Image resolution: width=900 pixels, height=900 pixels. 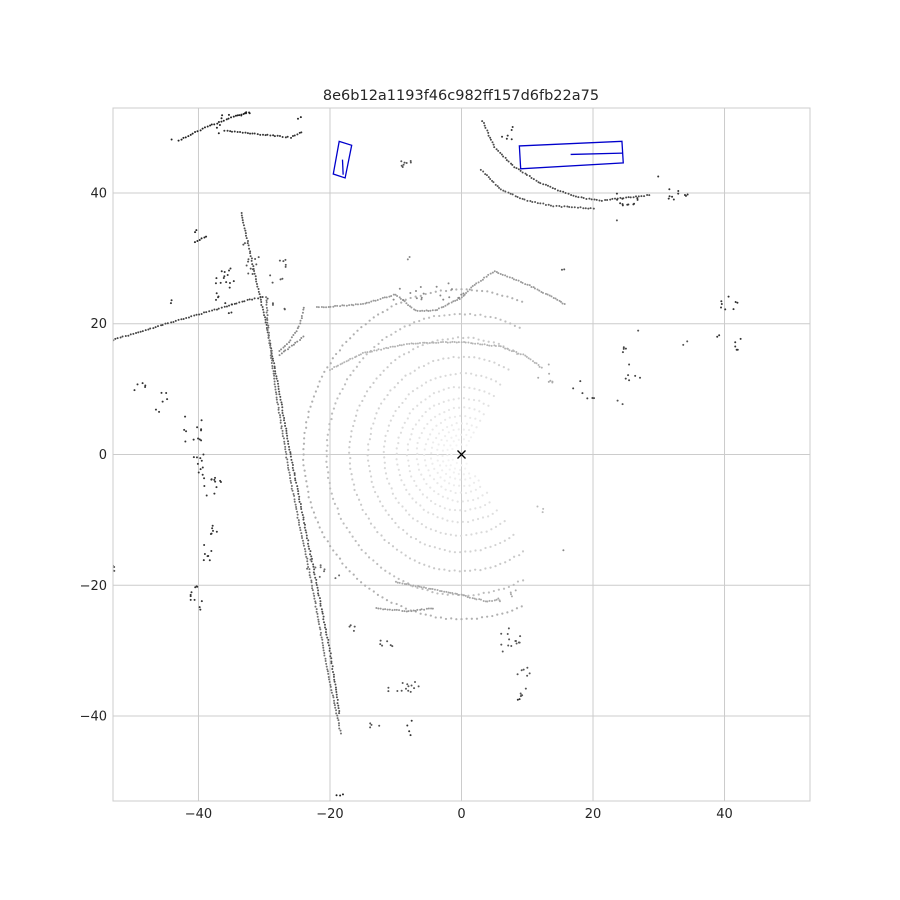 What do you see at coordinates (93, 586) in the screenshot?
I see `y-tick-label: −20` at bounding box center [93, 586].